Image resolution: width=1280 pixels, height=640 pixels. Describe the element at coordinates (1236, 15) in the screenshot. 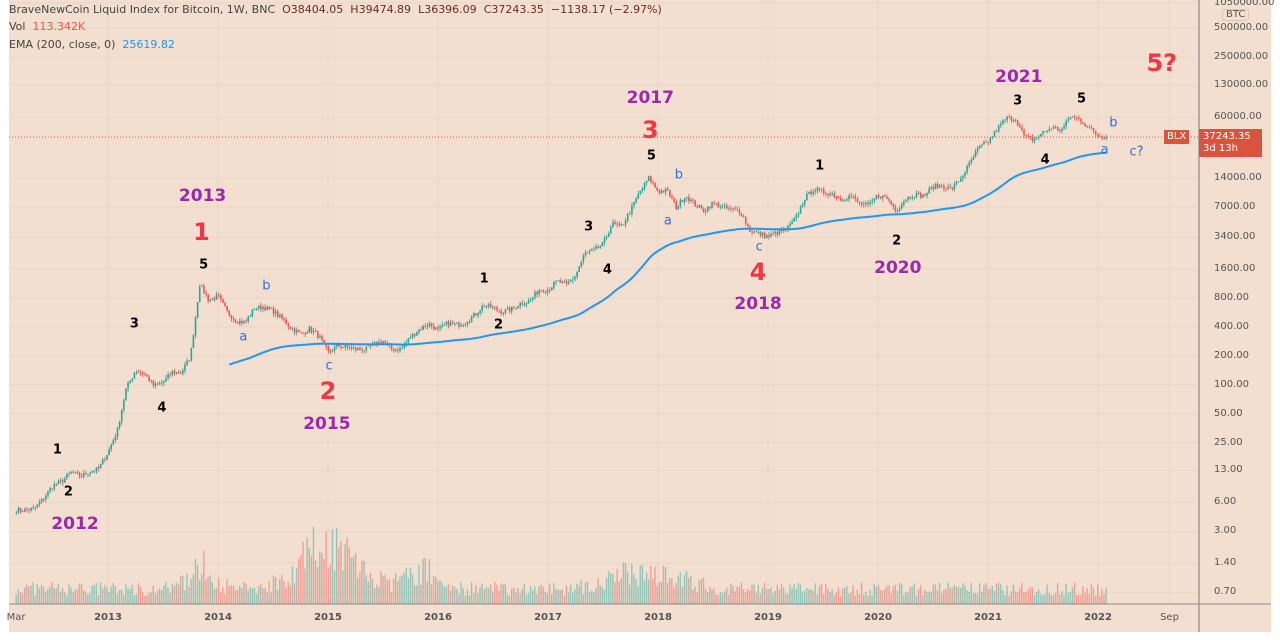

I see `currency-badge: BTC` at that location.